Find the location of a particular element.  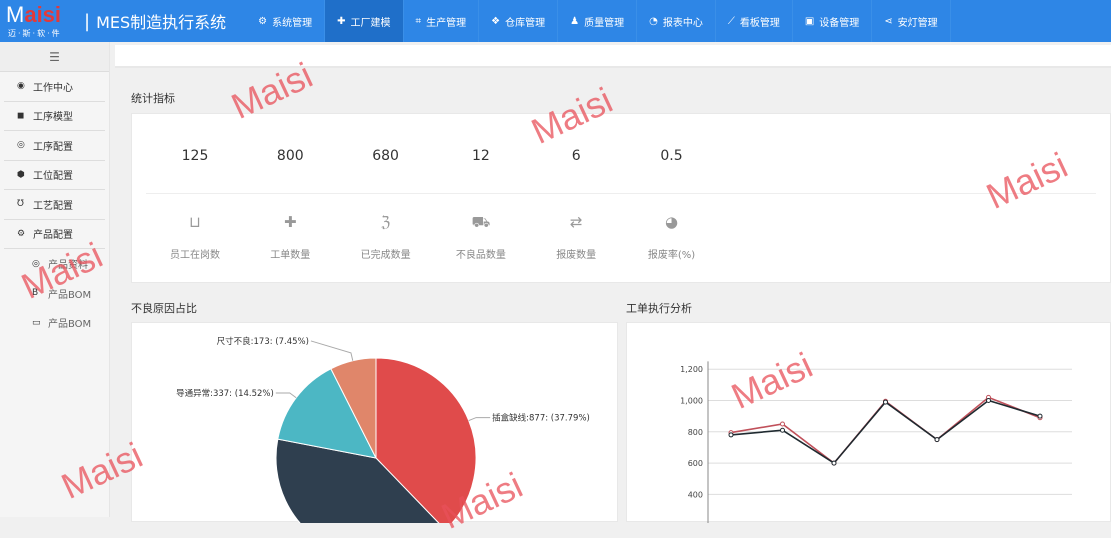

y-tick-label: 1,000 is located at coordinates (691, 401).